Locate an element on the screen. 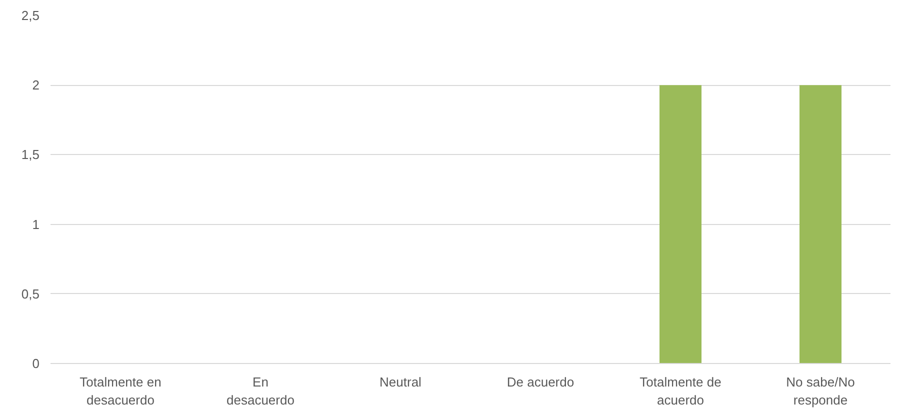  y-tick-label: 1,5 is located at coordinates (30, 154).